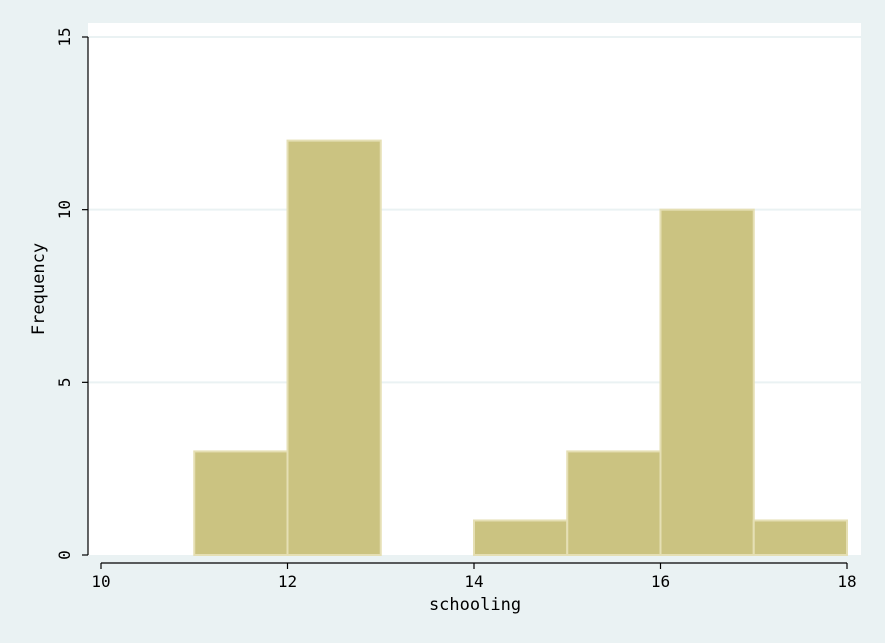  What do you see at coordinates (64, 209) in the screenshot?
I see `y-tick-label: 10` at bounding box center [64, 209].